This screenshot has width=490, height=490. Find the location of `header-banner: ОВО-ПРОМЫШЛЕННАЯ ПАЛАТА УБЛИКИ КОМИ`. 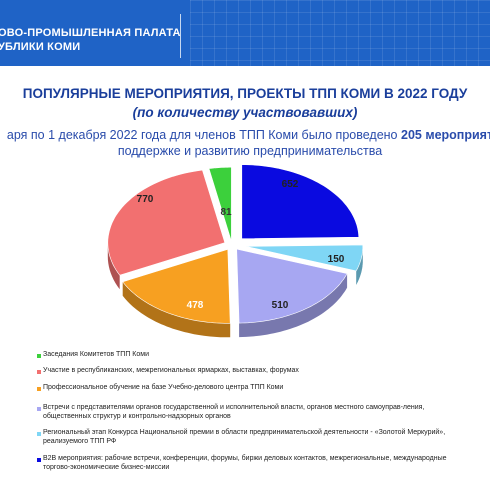

header-banner: ОВО-ПРОМЫШЛЕННАЯ ПАЛАТА УБЛИКИ КОМИ is located at coordinates (245, 33).